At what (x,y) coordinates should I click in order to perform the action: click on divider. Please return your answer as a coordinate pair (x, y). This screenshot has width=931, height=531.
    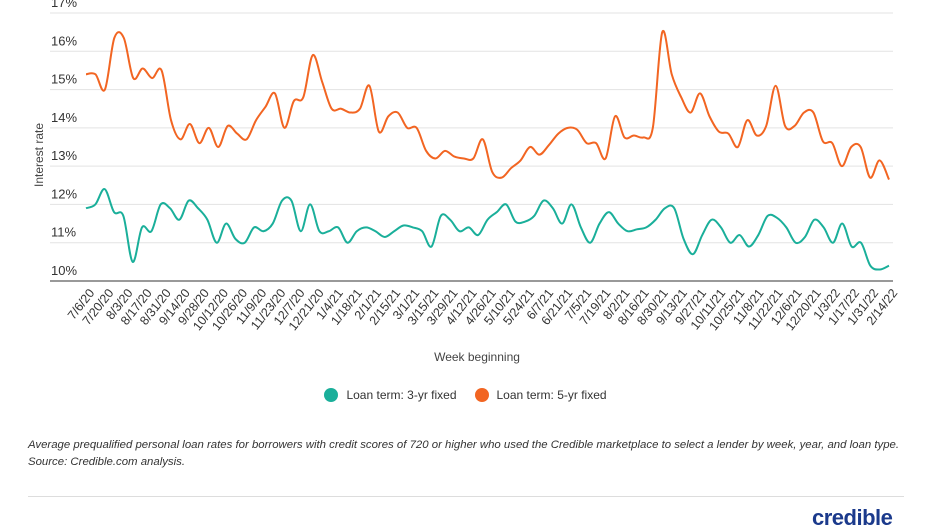
    Looking at the image, I should click on (466, 496).